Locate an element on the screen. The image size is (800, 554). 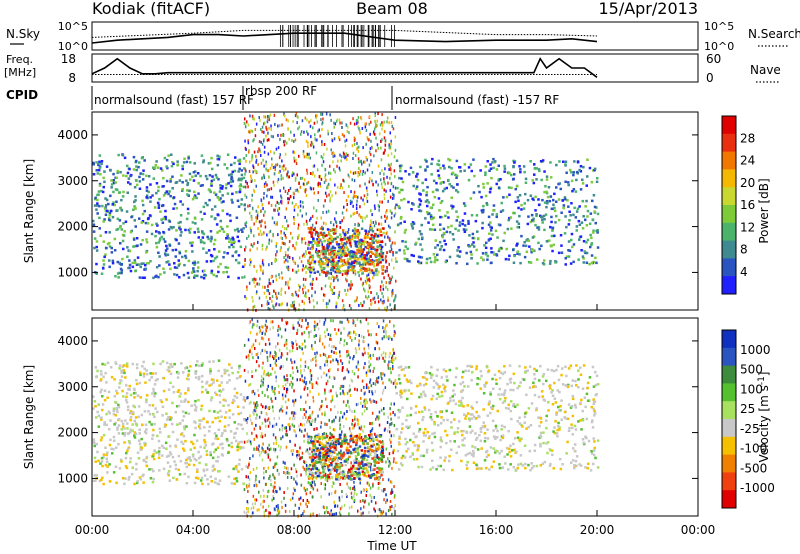
nave-right-tick-bottom: 0 is located at coordinates (710, 78).